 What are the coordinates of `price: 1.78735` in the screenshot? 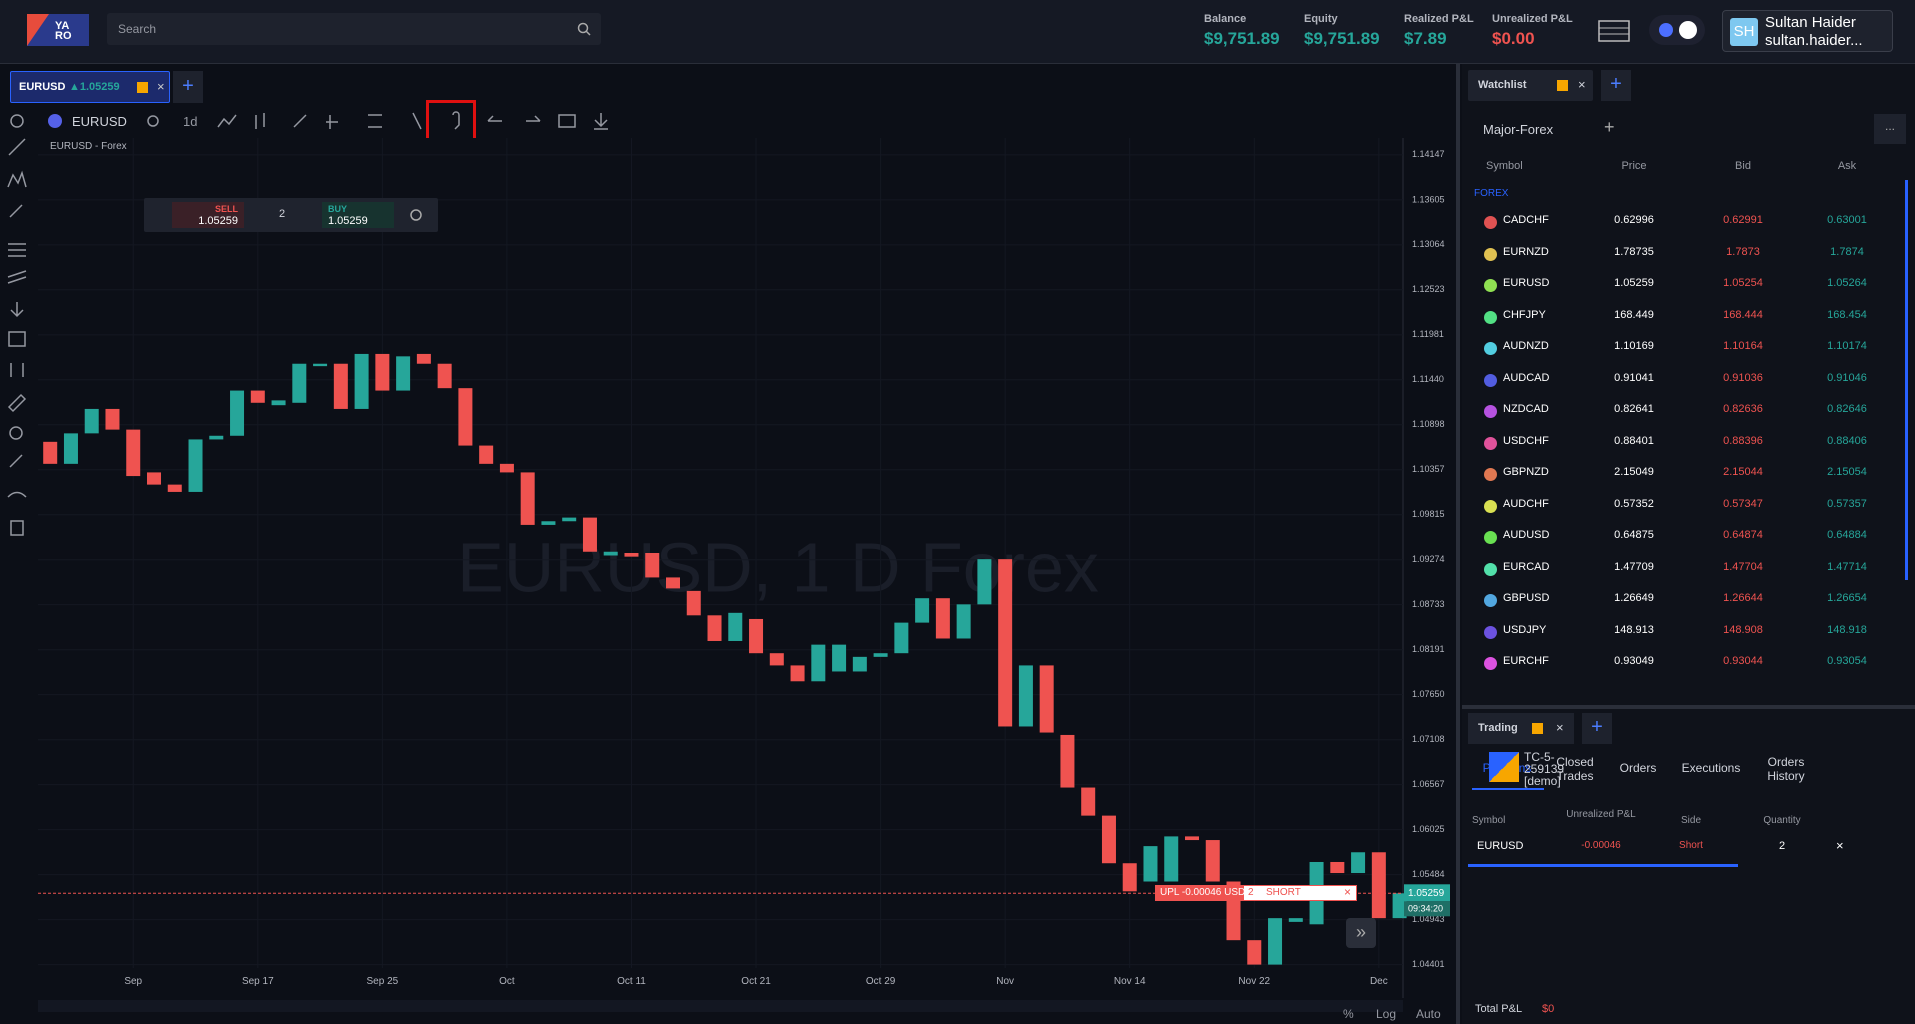 It's located at (1634, 251).